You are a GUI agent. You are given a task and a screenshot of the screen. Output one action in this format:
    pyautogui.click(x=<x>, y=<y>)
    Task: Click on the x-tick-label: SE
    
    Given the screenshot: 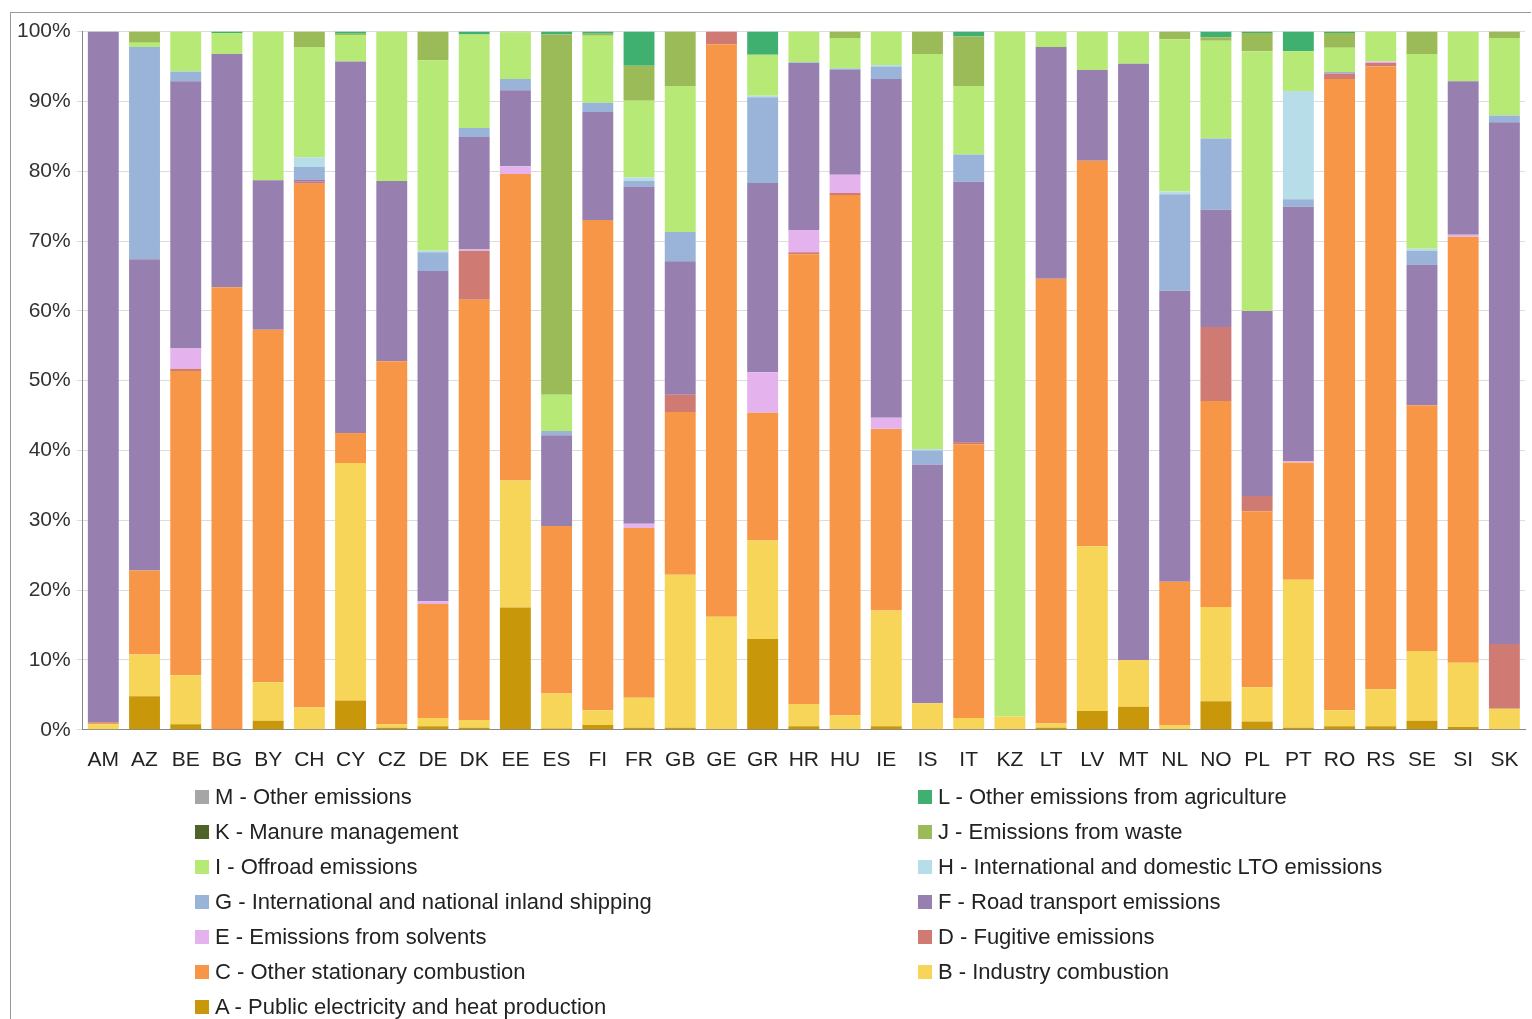 What is the action you would take?
    pyautogui.click(x=1421, y=759)
    